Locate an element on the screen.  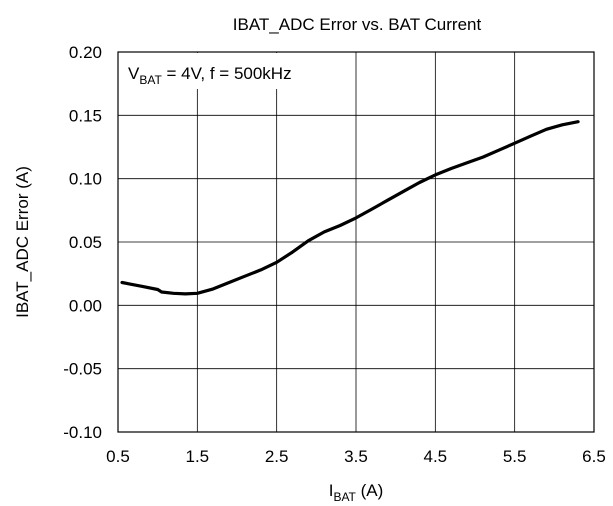
x-tick-label: 4.5 is located at coordinates (436, 456).